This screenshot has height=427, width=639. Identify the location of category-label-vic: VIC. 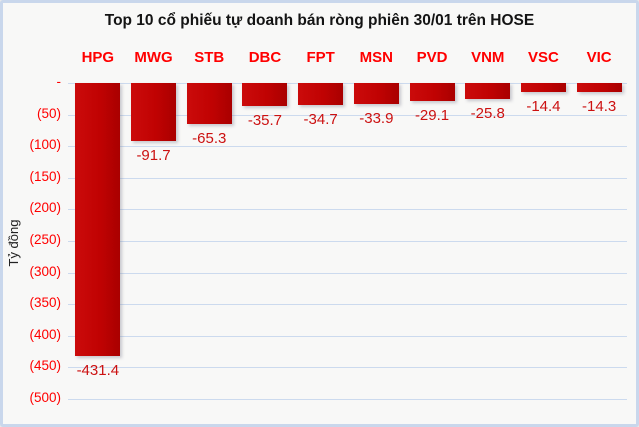
(599, 57).